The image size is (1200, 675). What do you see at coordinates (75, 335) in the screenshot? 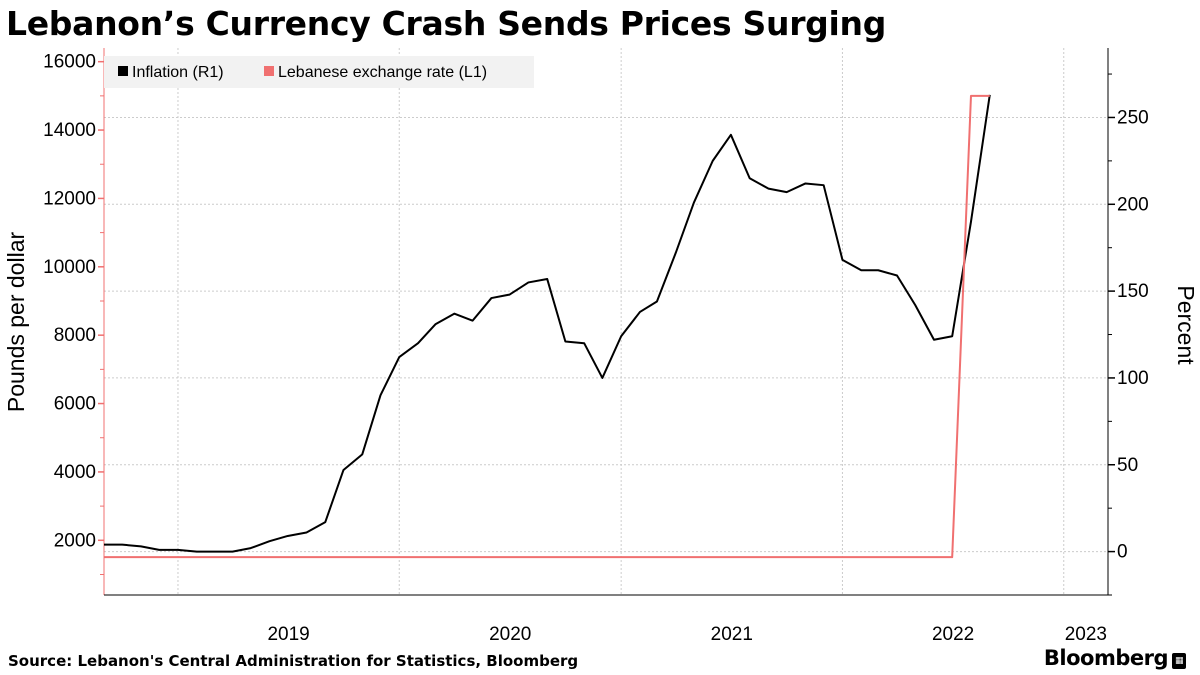
I see `left-tick-label: 8000` at bounding box center [75, 335].